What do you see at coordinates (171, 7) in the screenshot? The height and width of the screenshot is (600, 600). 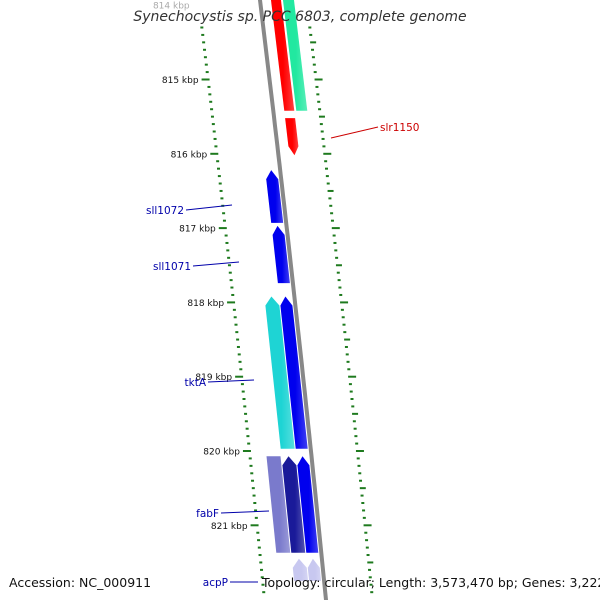 I see `tick-label: 814 kbp` at bounding box center [171, 7].